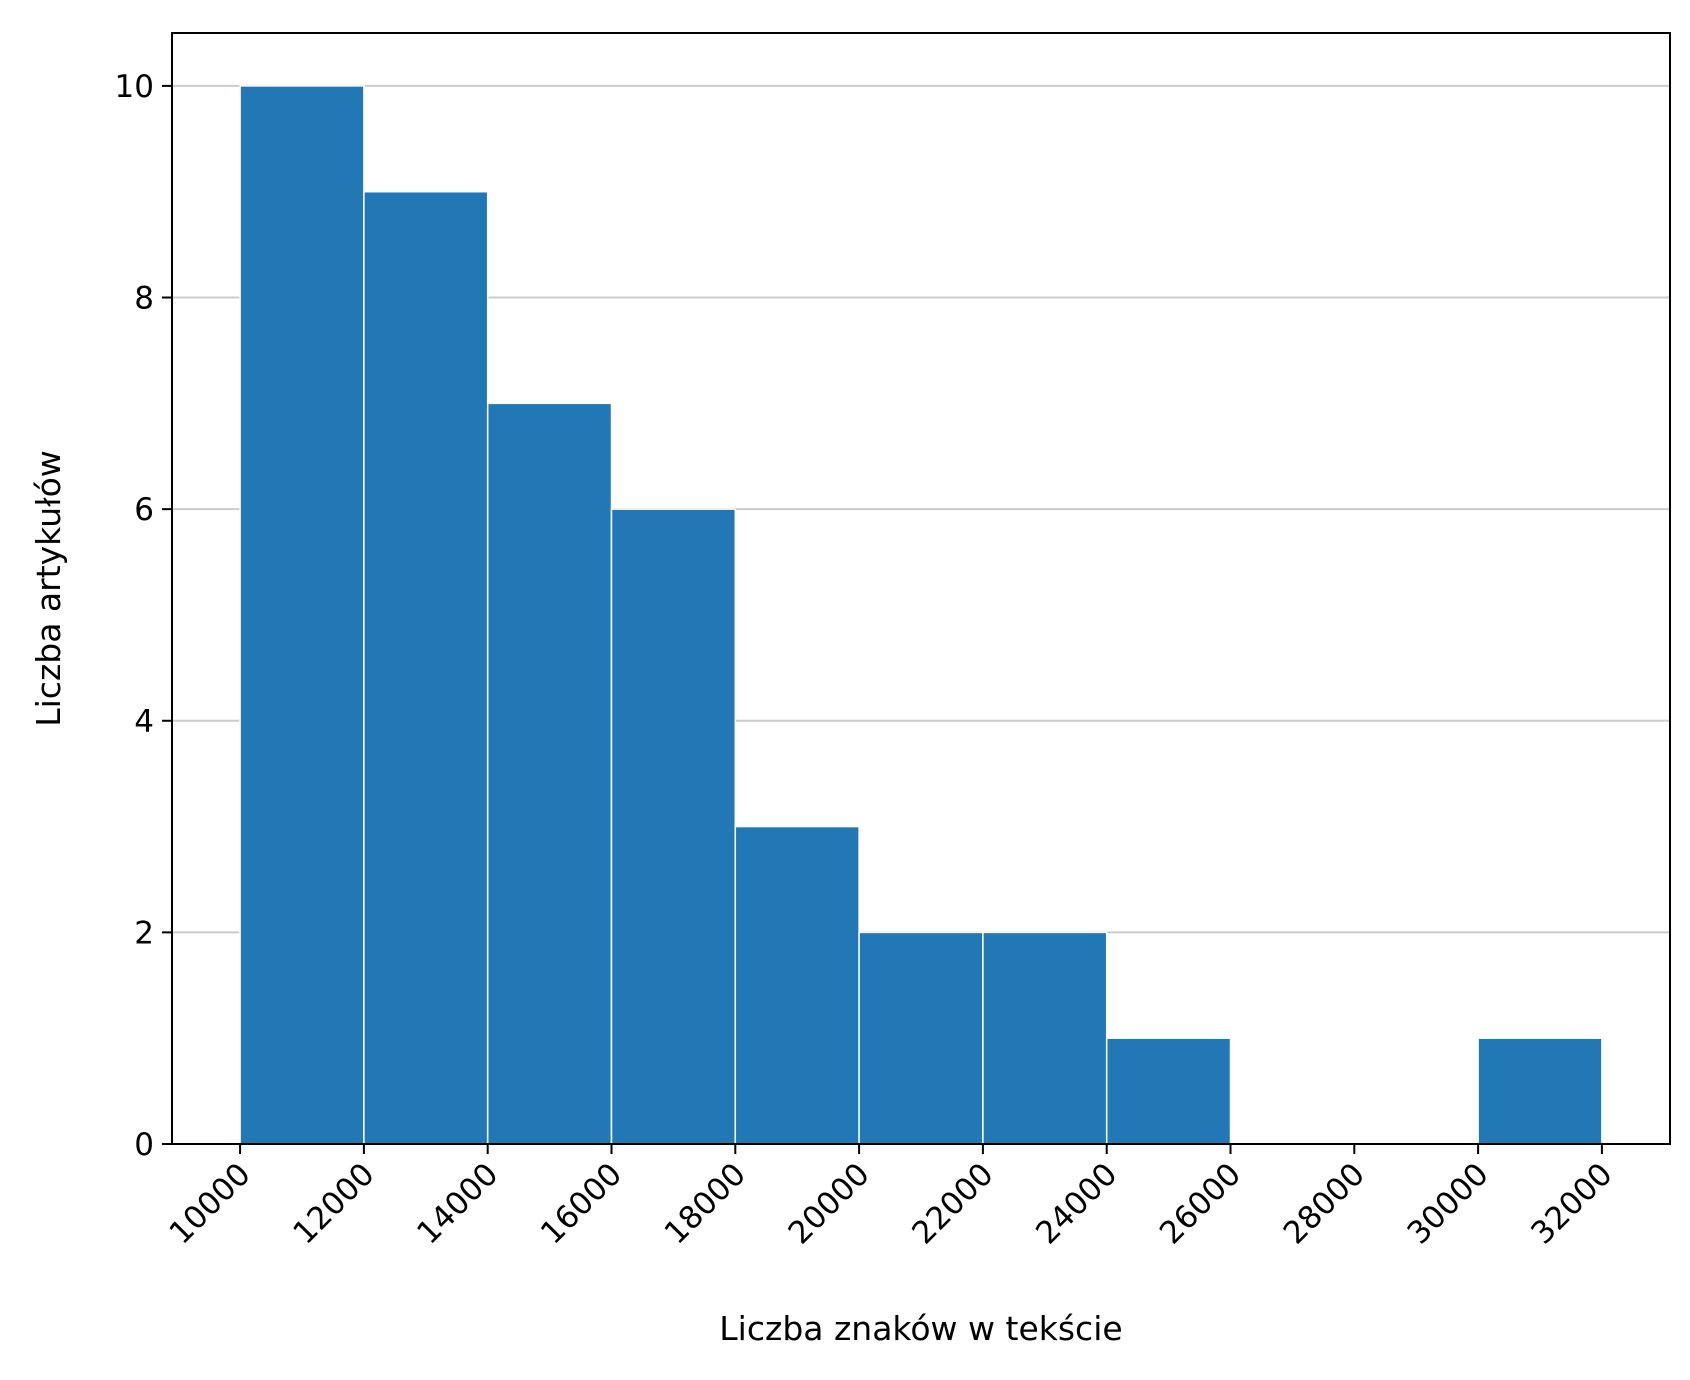 The height and width of the screenshot is (1380, 1690). What do you see at coordinates (144, 299) in the screenshot?
I see `y-tick-label-8: 8` at bounding box center [144, 299].